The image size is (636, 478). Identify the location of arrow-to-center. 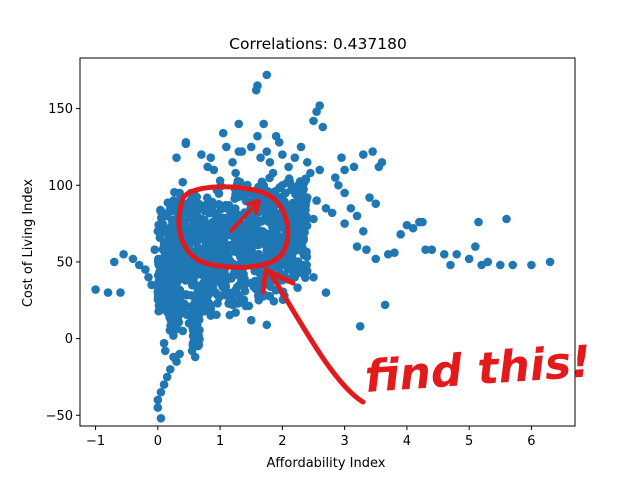
(245, 216).